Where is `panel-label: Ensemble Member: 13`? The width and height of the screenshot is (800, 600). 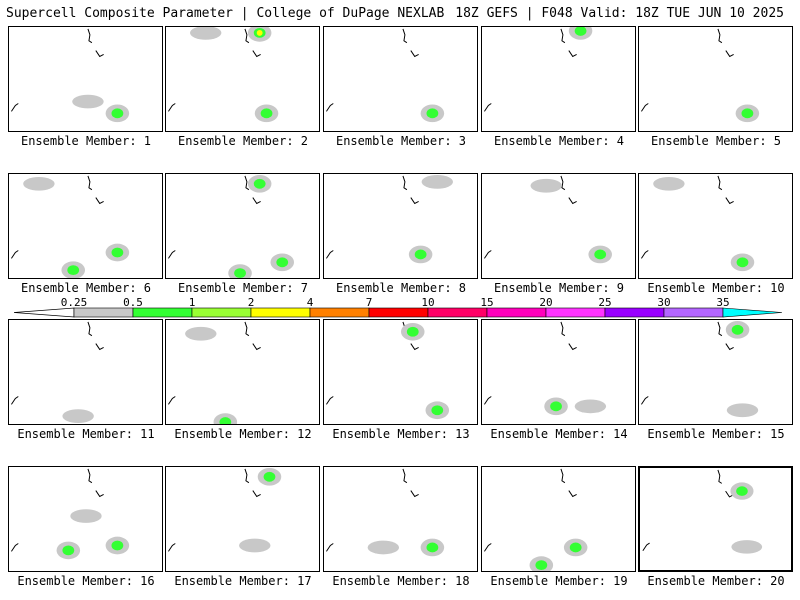 panel-label: Ensemble Member: 13 is located at coordinates (401, 434).